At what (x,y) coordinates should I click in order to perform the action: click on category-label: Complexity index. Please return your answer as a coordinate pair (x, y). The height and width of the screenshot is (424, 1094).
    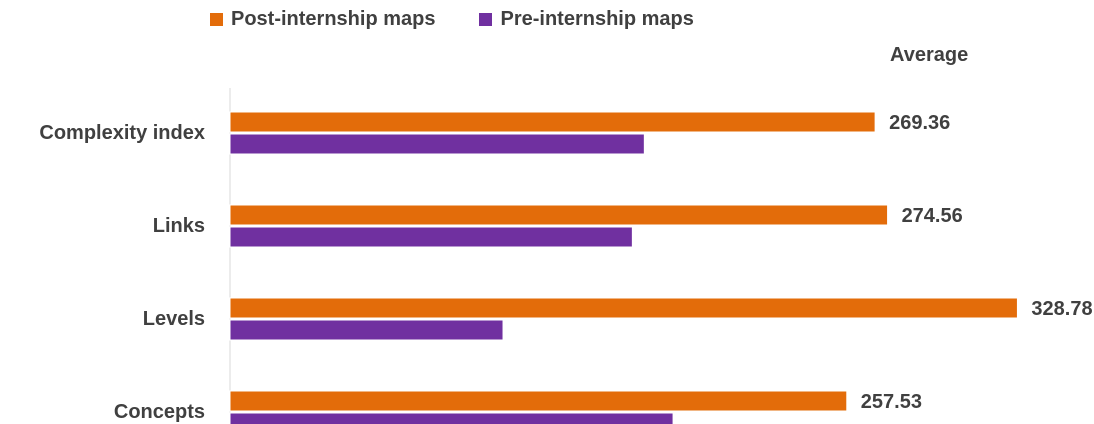
    Looking at the image, I should click on (122, 133).